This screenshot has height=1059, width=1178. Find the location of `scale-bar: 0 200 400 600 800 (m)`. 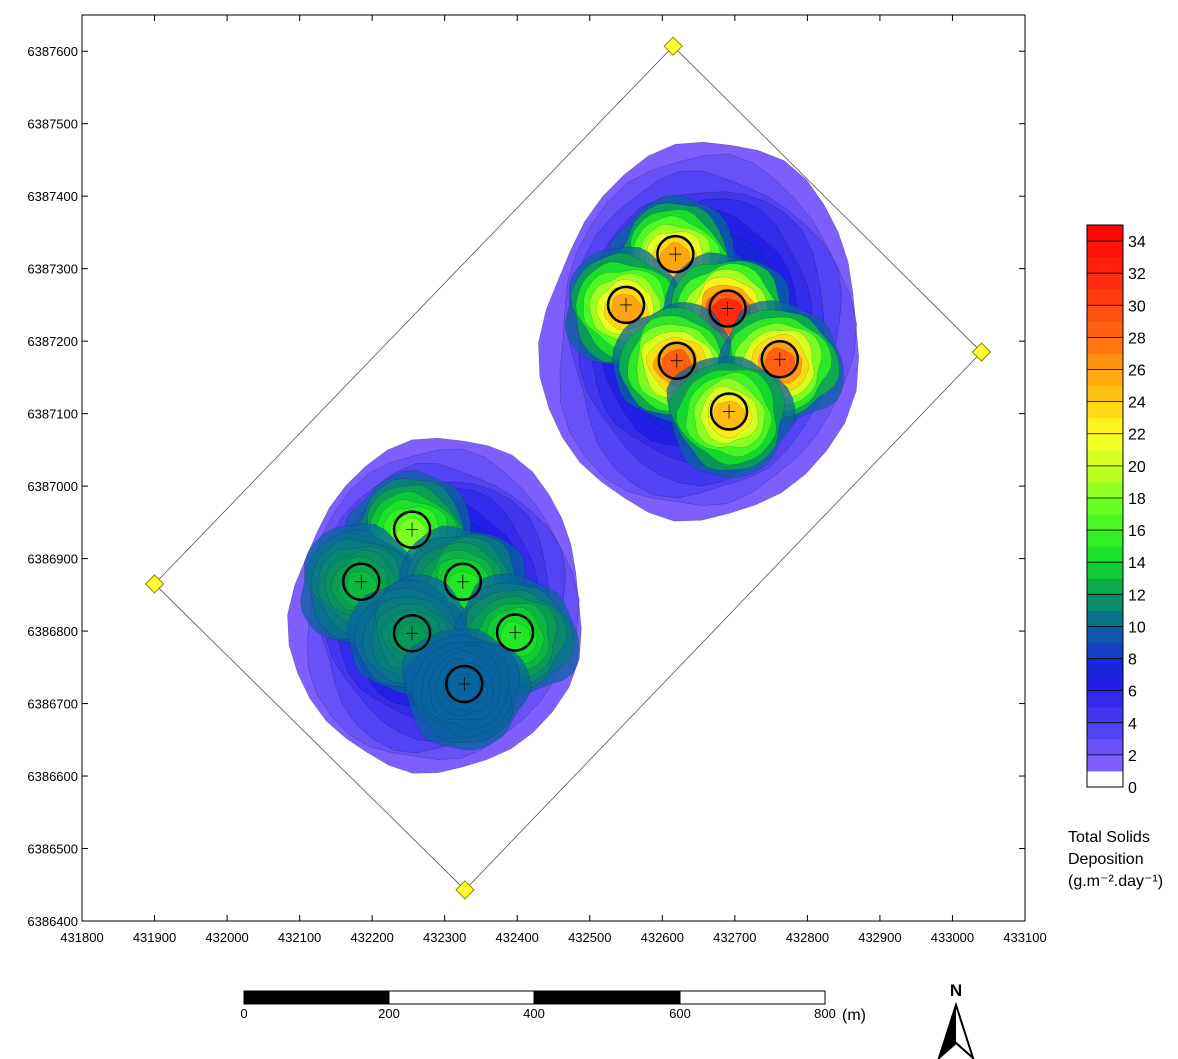

scale-bar: 0 200 400 600 800 (m) is located at coordinates (553, 1007).